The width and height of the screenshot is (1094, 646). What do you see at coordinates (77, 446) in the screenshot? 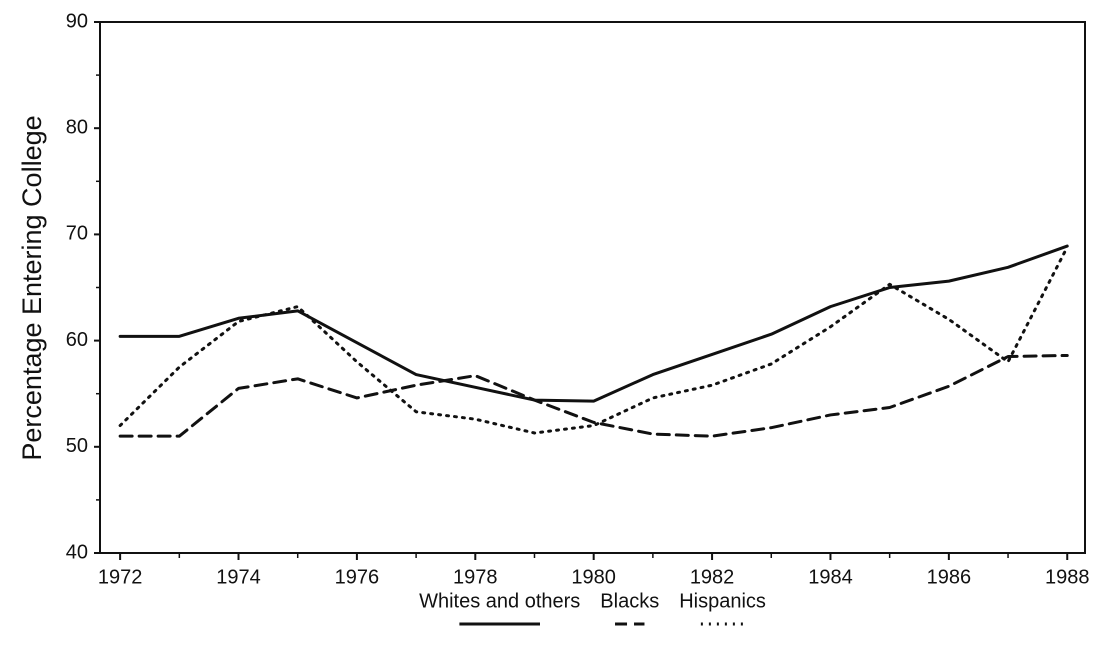
I see `y-tick-label: 50` at bounding box center [77, 446].